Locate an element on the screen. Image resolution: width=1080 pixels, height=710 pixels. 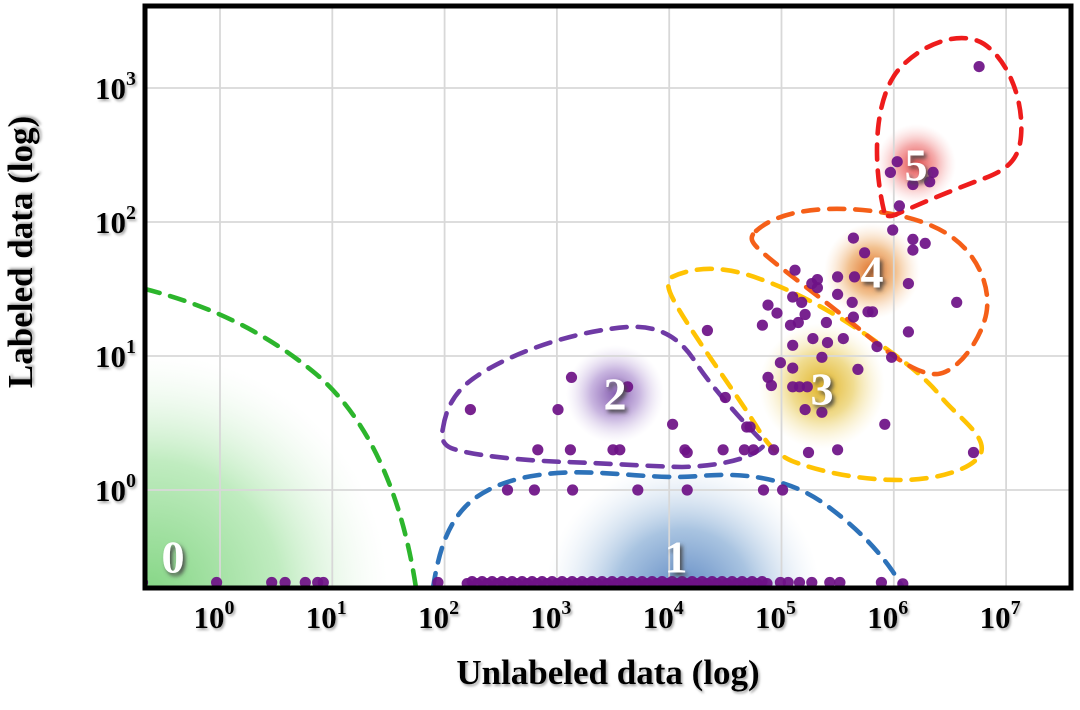
cluster-3-outline is located at coordinates (825, 374).